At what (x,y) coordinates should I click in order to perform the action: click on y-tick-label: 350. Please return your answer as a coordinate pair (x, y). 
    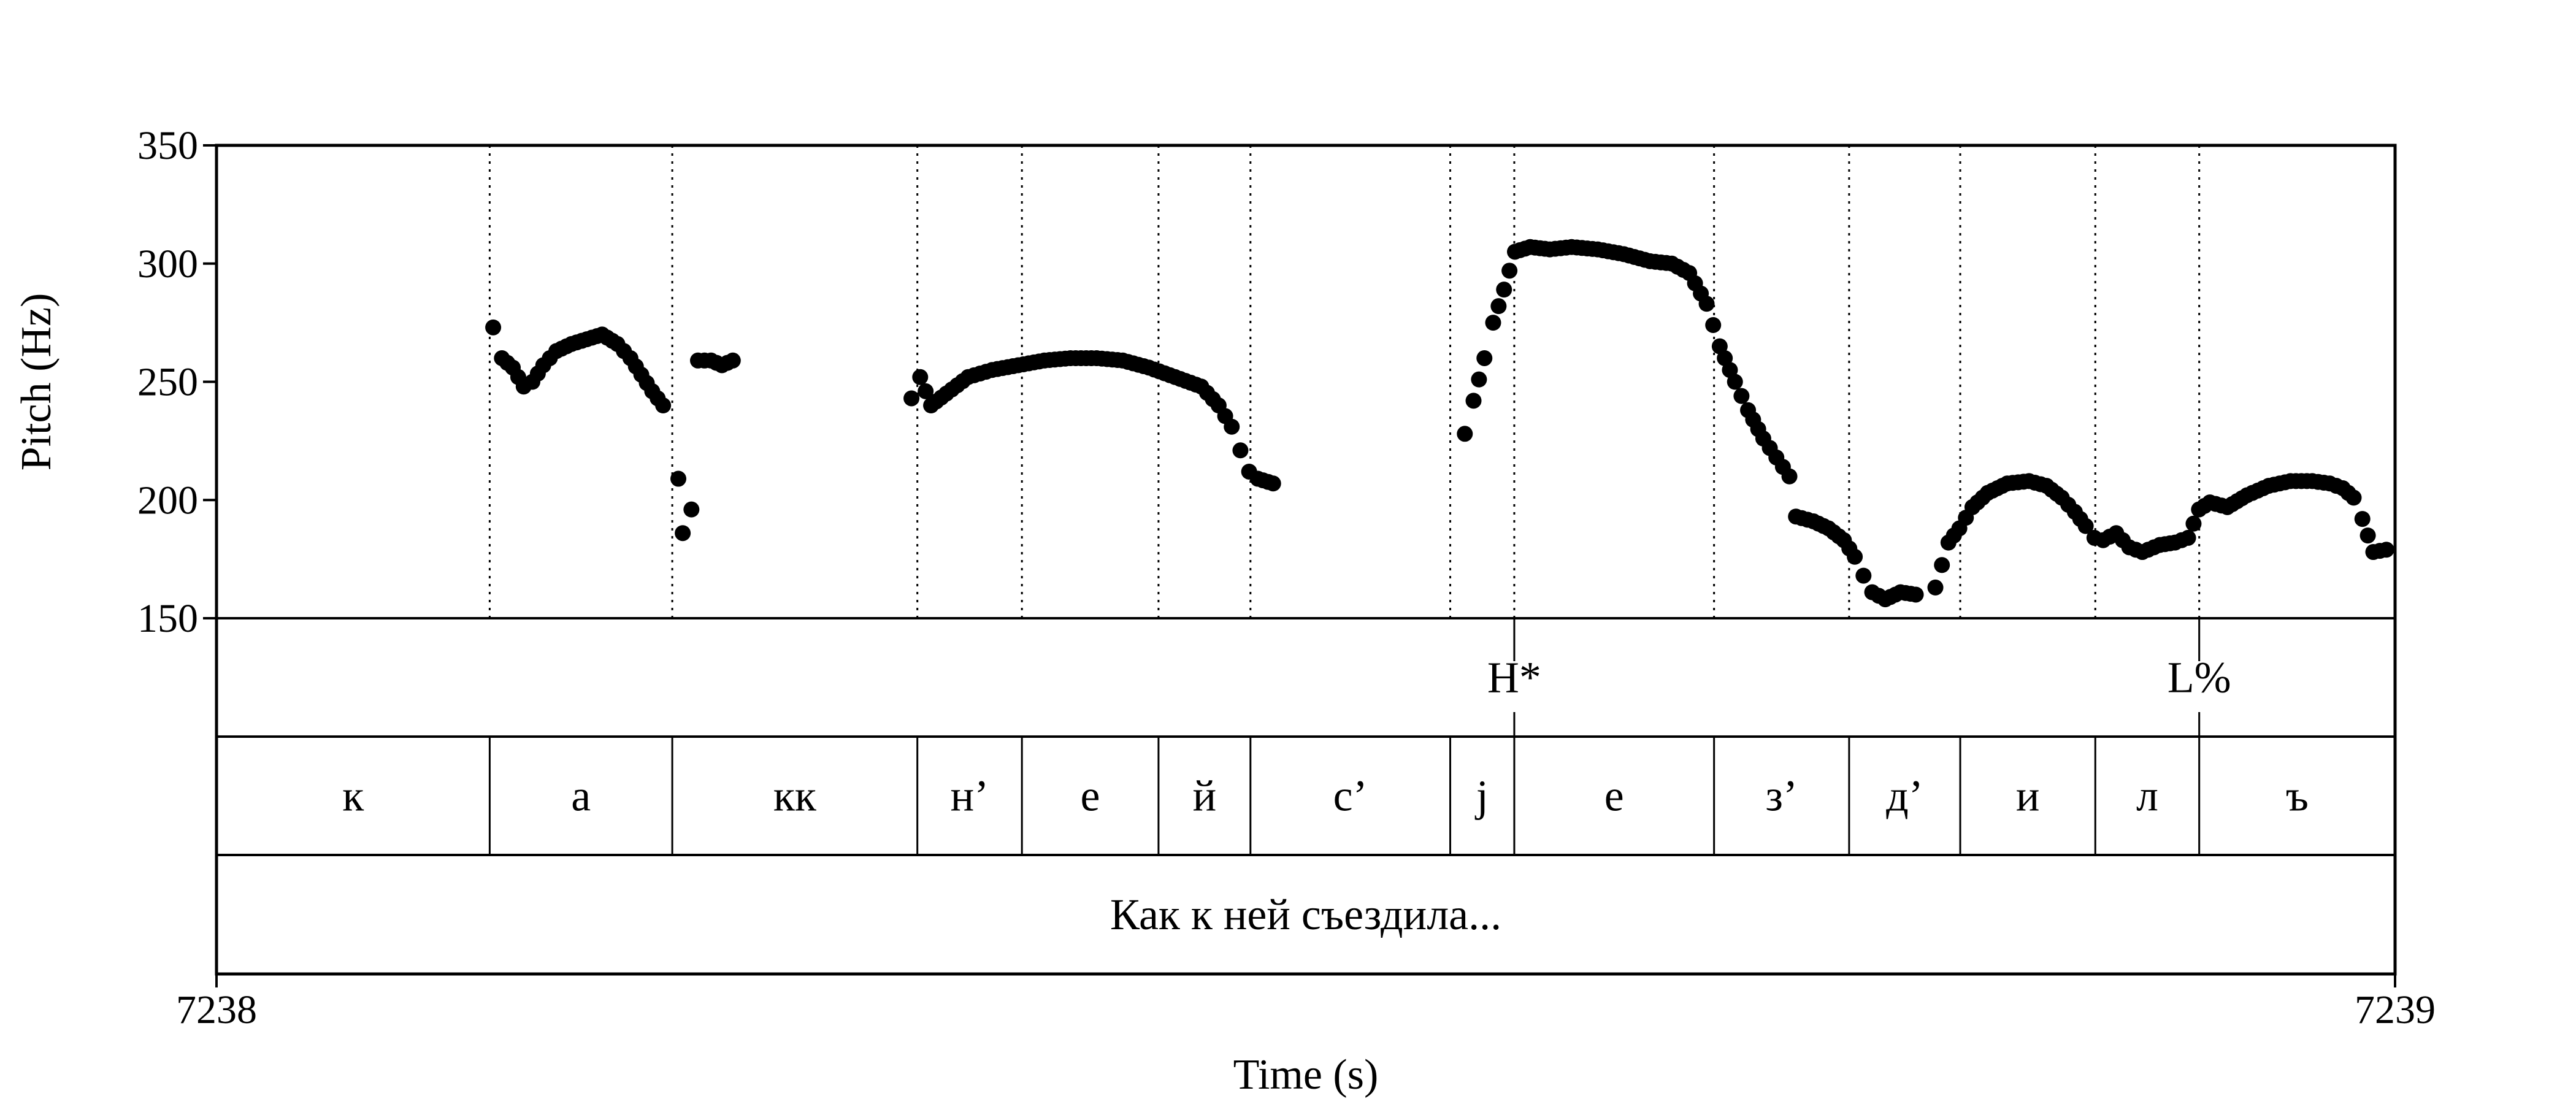
    Looking at the image, I should click on (167, 145).